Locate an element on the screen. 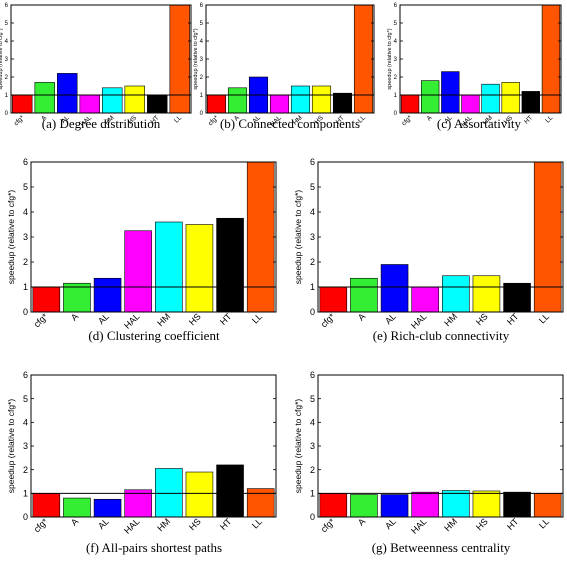 This screenshot has height=566, width=567. x-tick-label: HAL is located at coordinates (131, 525).